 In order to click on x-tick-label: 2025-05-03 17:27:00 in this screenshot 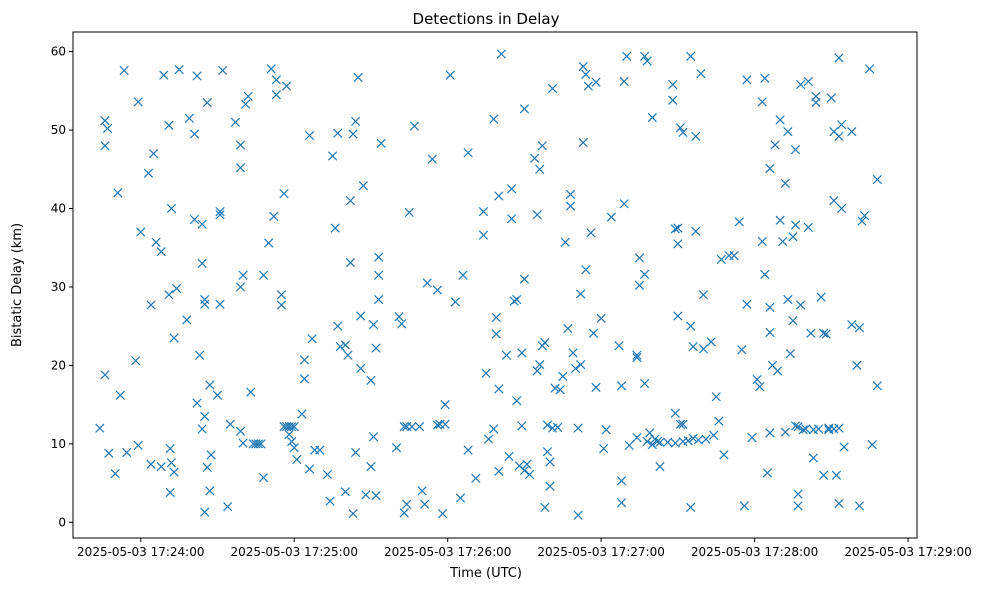, I will do `click(600, 552)`.